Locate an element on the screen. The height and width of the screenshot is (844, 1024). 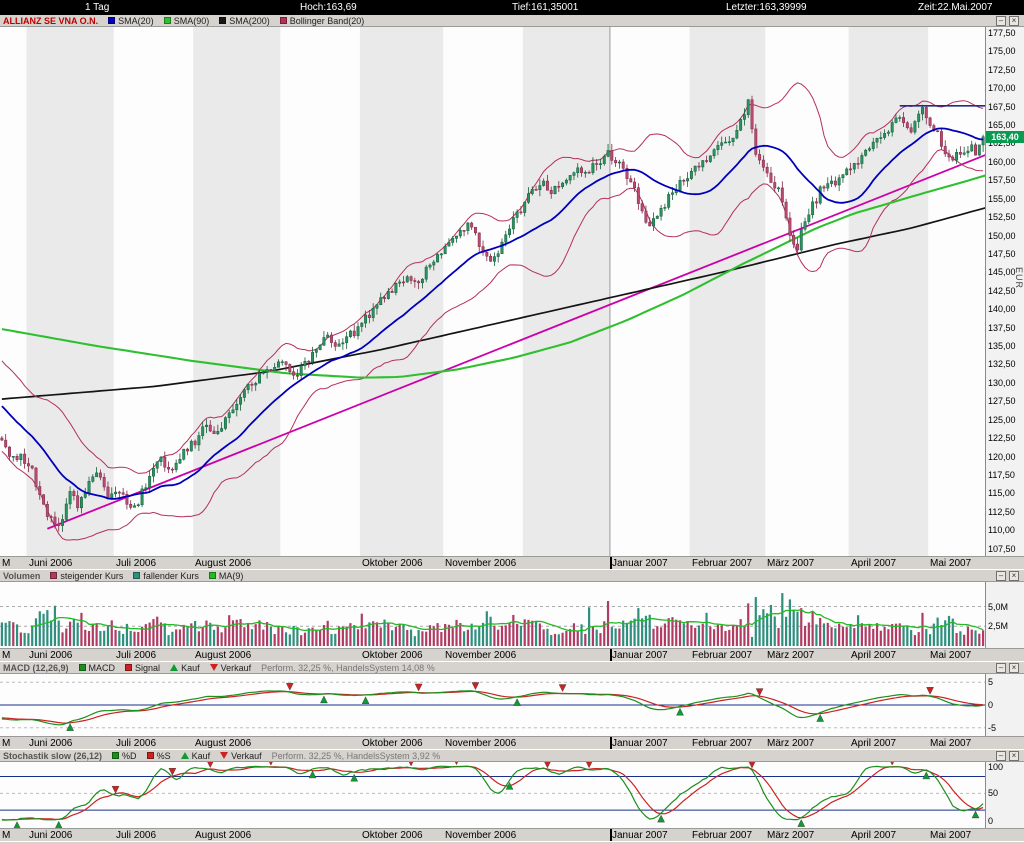
legend-item: MACD is located at coordinates (97, 667).